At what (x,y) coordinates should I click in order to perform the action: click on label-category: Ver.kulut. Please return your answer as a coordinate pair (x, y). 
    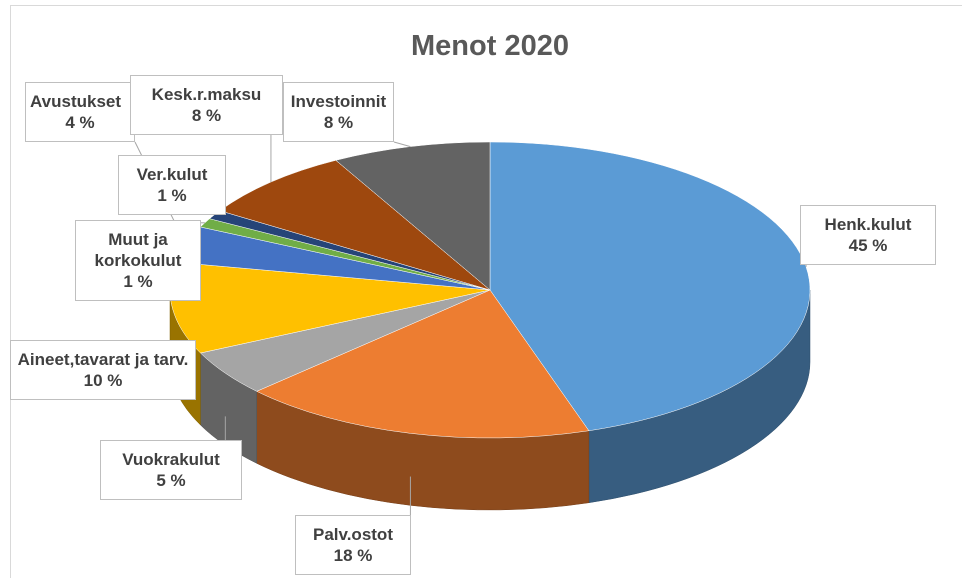
    Looking at the image, I should click on (172, 174).